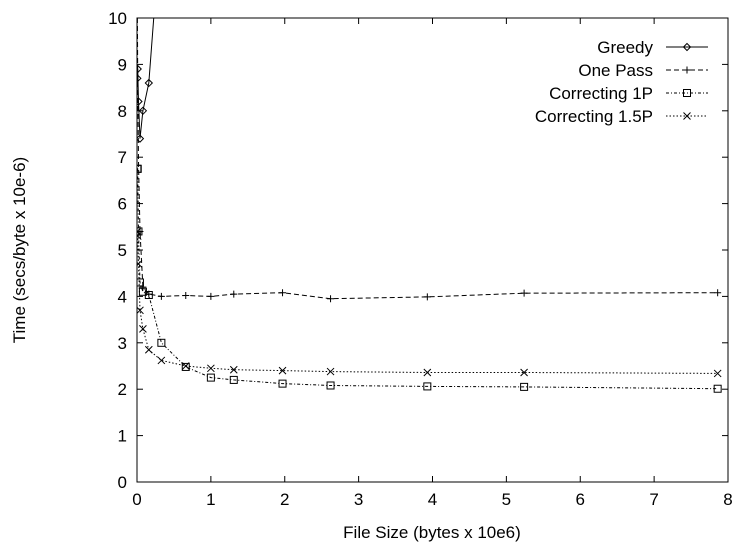  What do you see at coordinates (122, 250) in the screenshot?
I see `y-tick-label: 5` at bounding box center [122, 250].